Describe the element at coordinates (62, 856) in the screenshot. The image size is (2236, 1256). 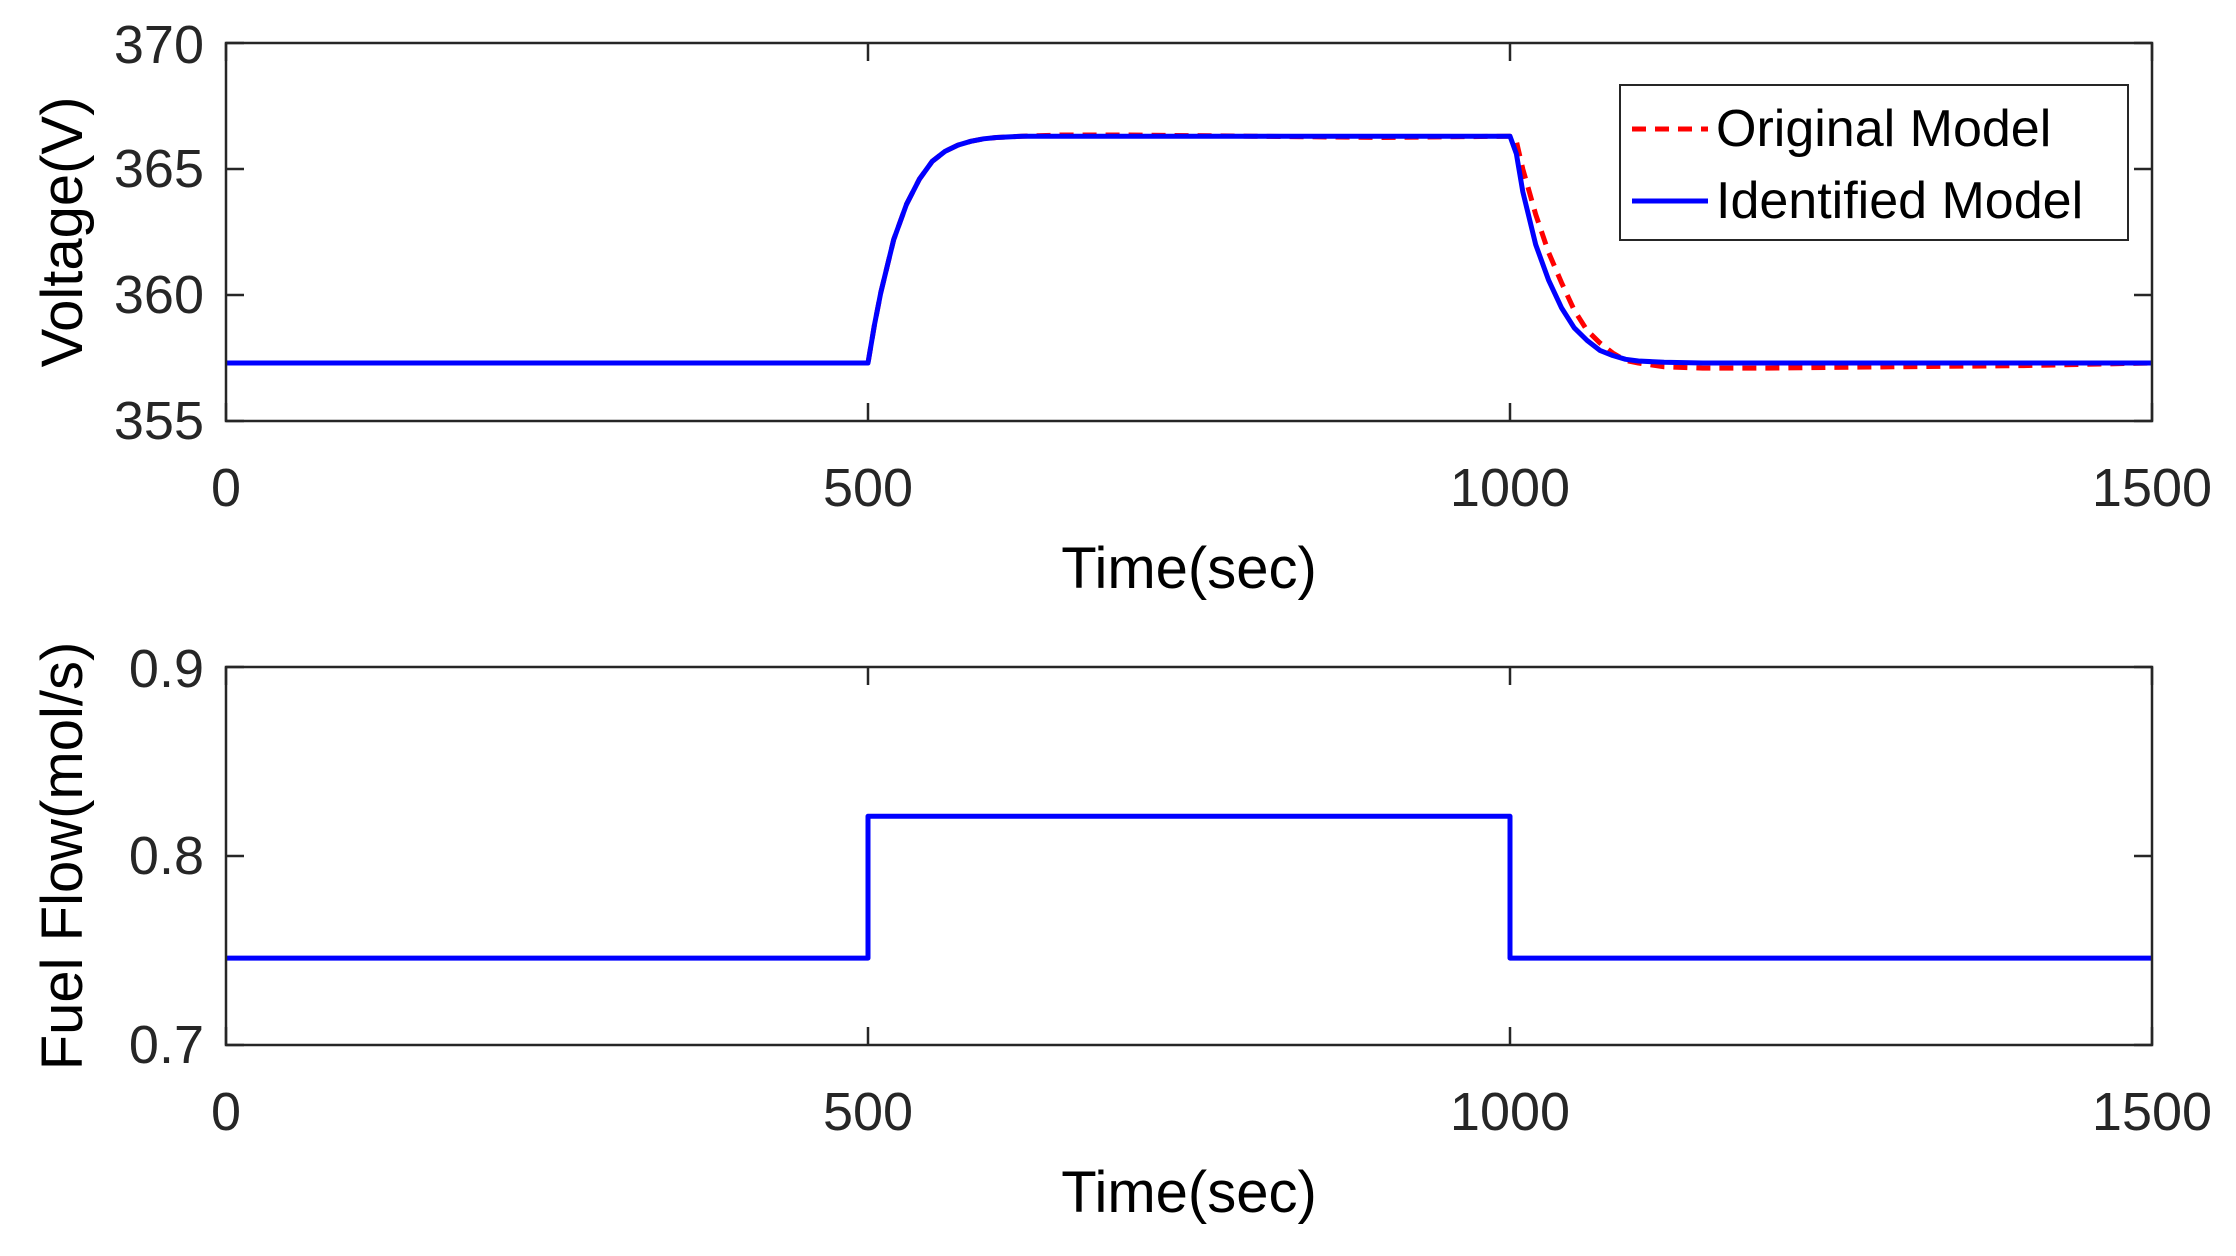
I see `y-axis-title: Fuel Flow(mol/s)` at that location.